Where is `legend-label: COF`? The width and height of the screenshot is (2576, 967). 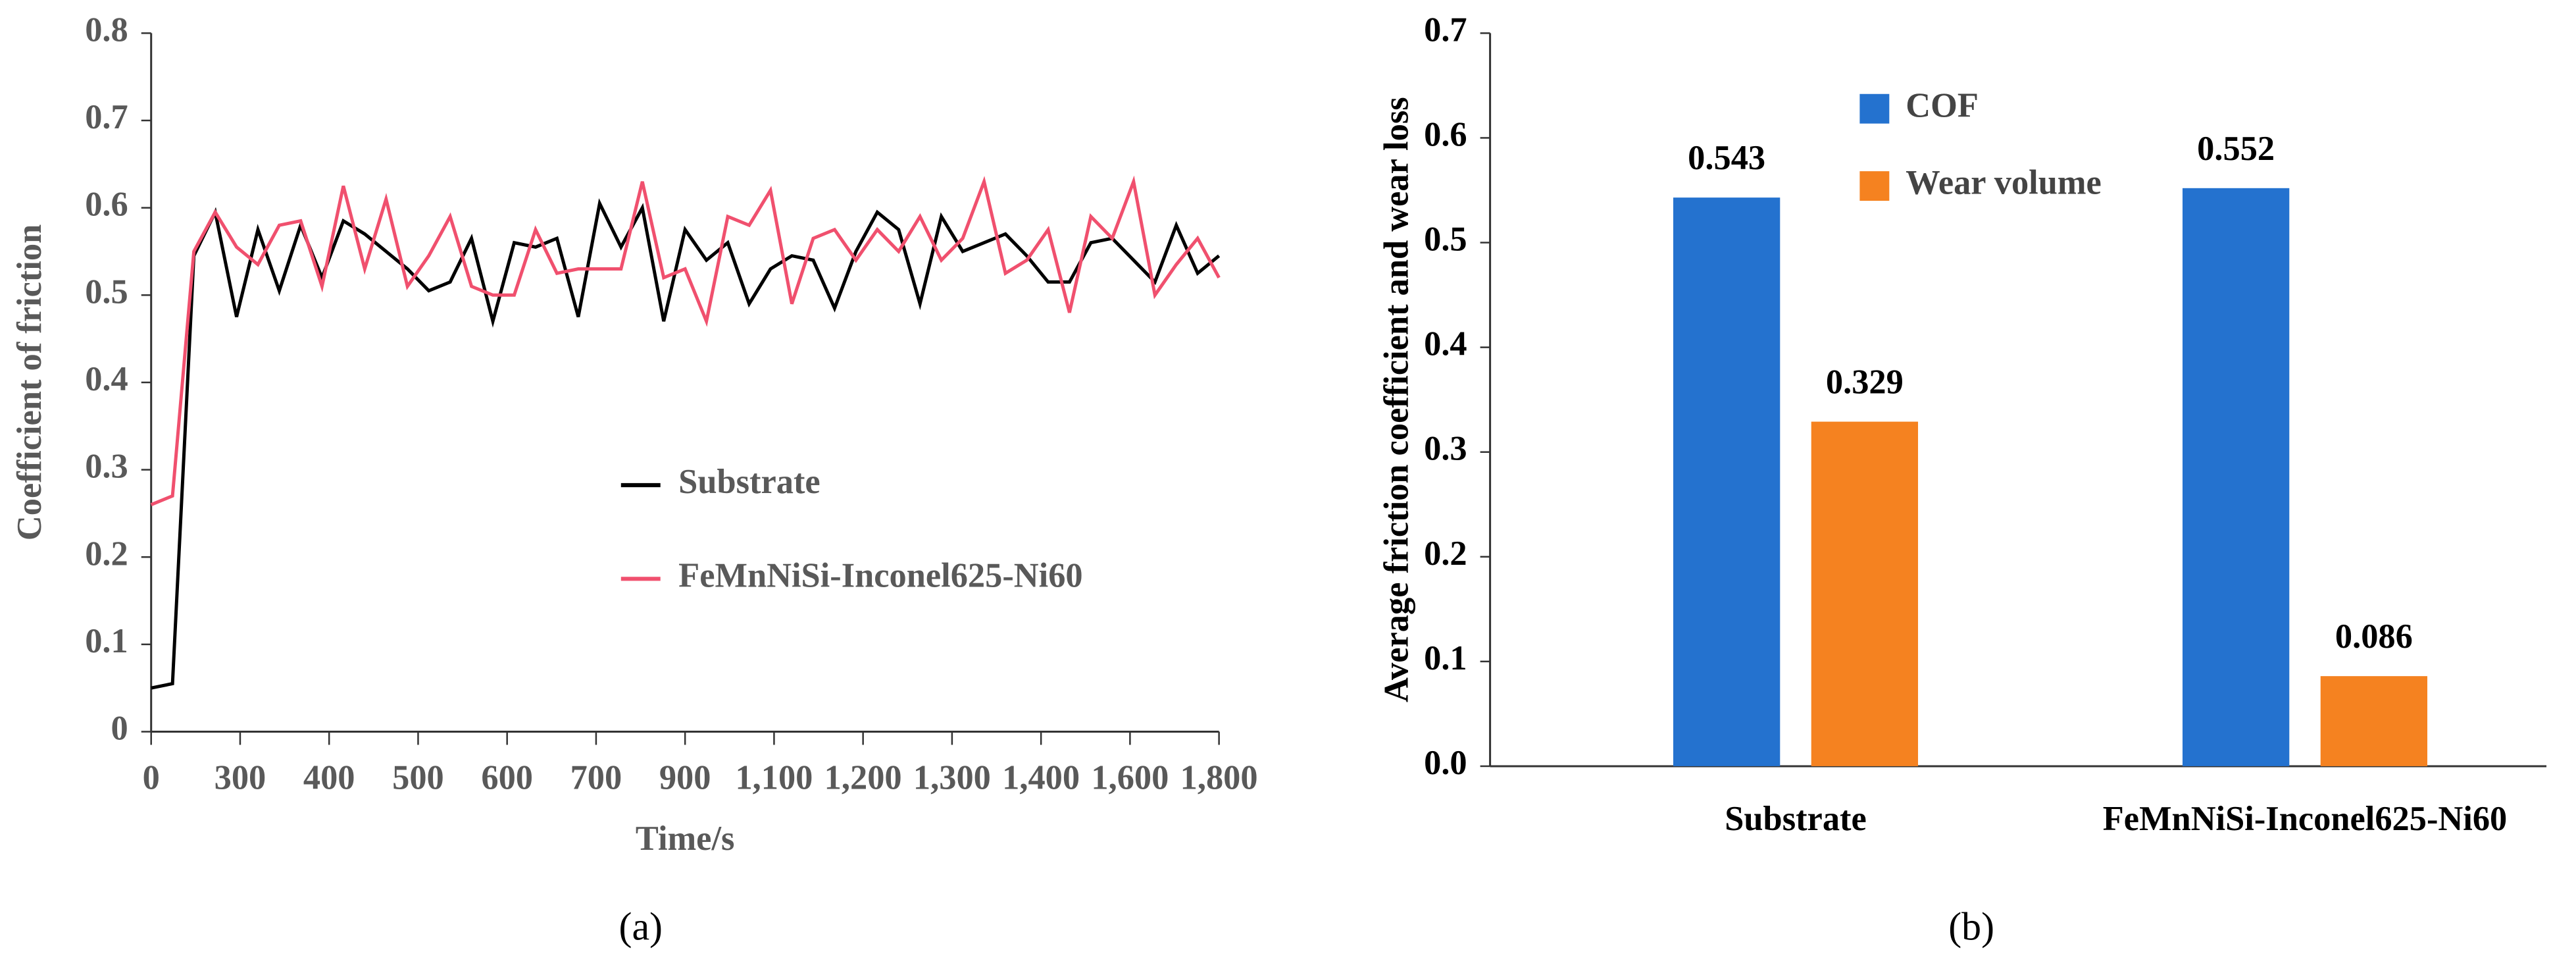 legend-label: COF is located at coordinates (1942, 105).